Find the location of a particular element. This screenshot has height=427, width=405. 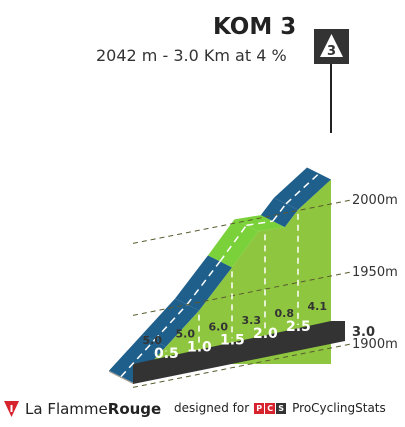

pcs-letter-s: S is located at coordinates (281, 408).